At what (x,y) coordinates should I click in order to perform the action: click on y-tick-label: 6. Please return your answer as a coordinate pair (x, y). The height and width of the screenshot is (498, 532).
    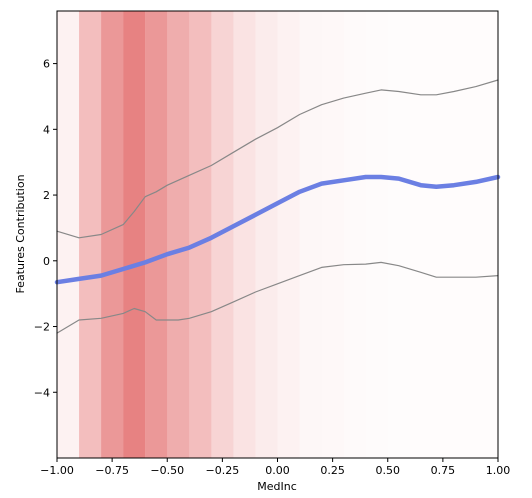
    Looking at the image, I should click on (46, 64).